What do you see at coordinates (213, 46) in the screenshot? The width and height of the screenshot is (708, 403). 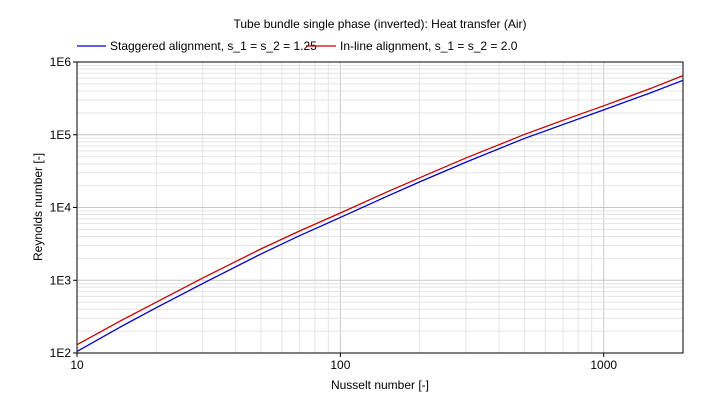 I see `legend-label-staggered: Staggered alignment, s_1 = s_2 = 1.25` at bounding box center [213, 46].